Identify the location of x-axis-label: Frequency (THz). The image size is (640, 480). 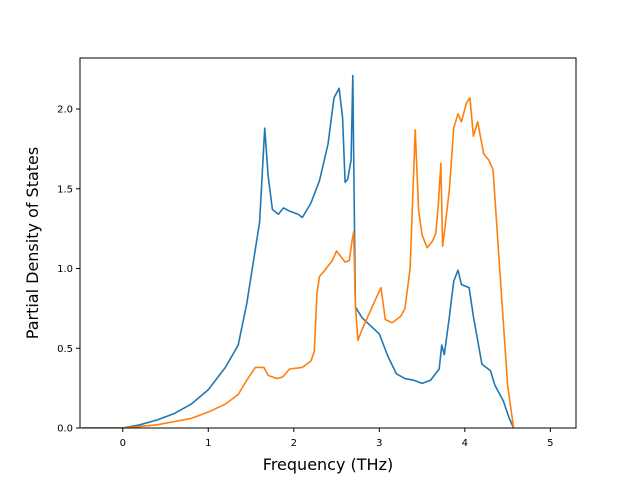
(328, 464).